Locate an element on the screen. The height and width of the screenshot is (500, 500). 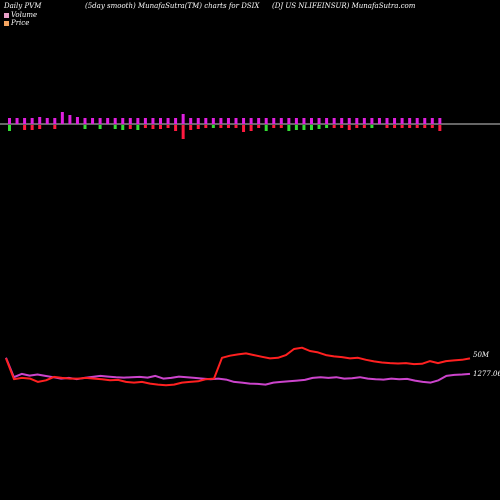
chart-title-left: Daily PVM is located at coordinates (23, 6).